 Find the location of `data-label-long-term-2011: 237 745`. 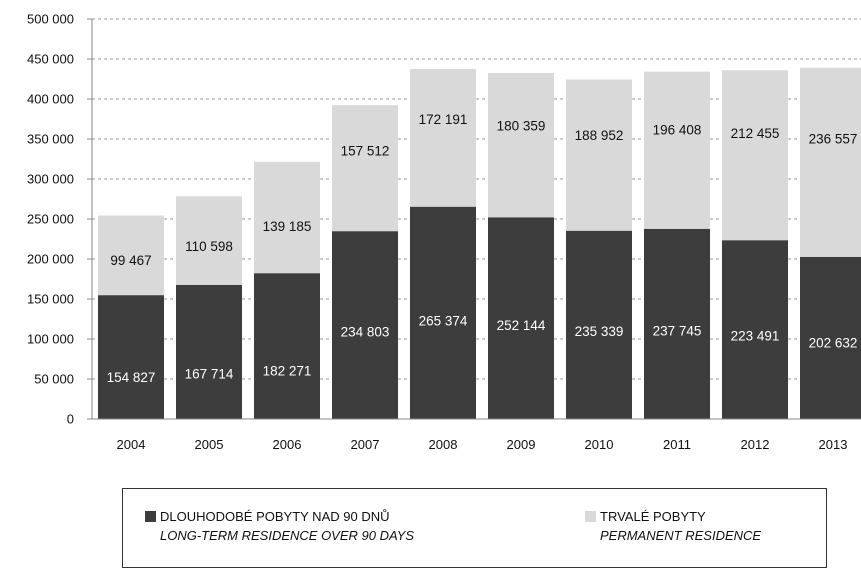

data-label-long-term-2011: 237 745 is located at coordinates (677, 330).